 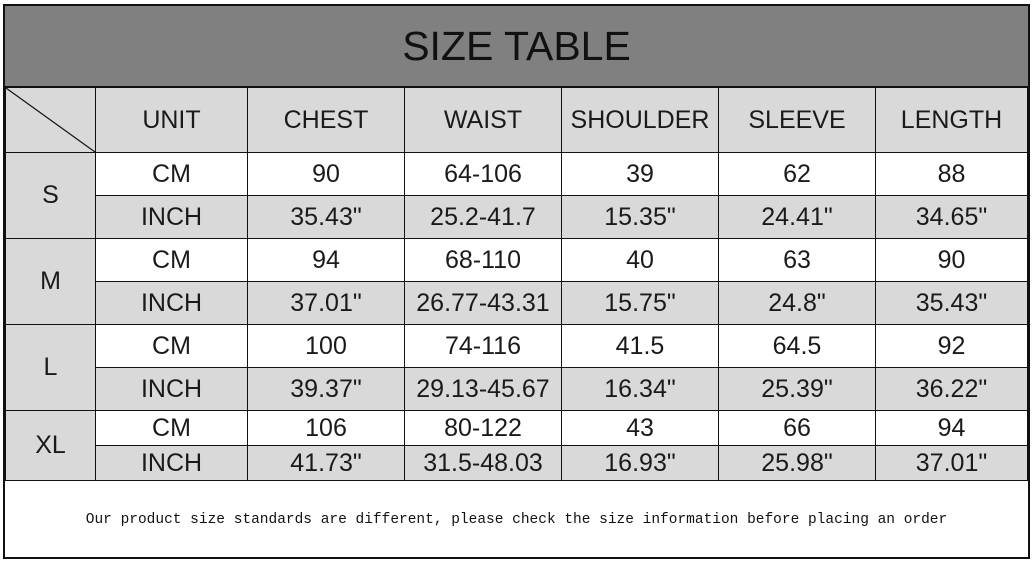 What do you see at coordinates (326, 463) in the screenshot?
I see `value-cell: 41.73"` at bounding box center [326, 463].